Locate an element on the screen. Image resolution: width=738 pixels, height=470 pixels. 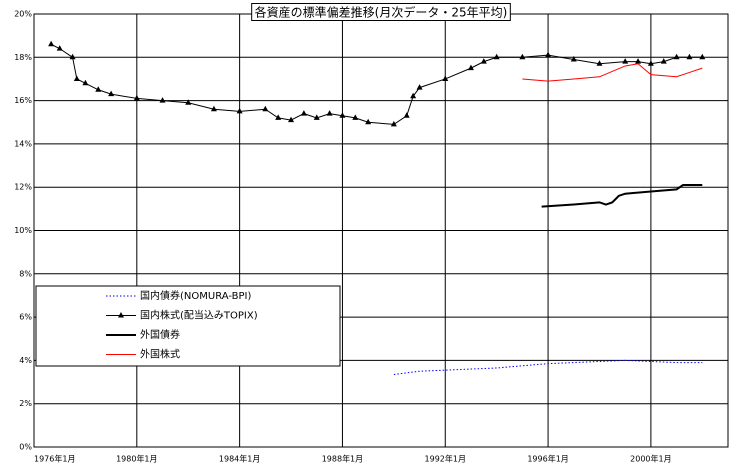
legend-label: 国内株式(配当込みTOPIX) is located at coordinates (199, 315).